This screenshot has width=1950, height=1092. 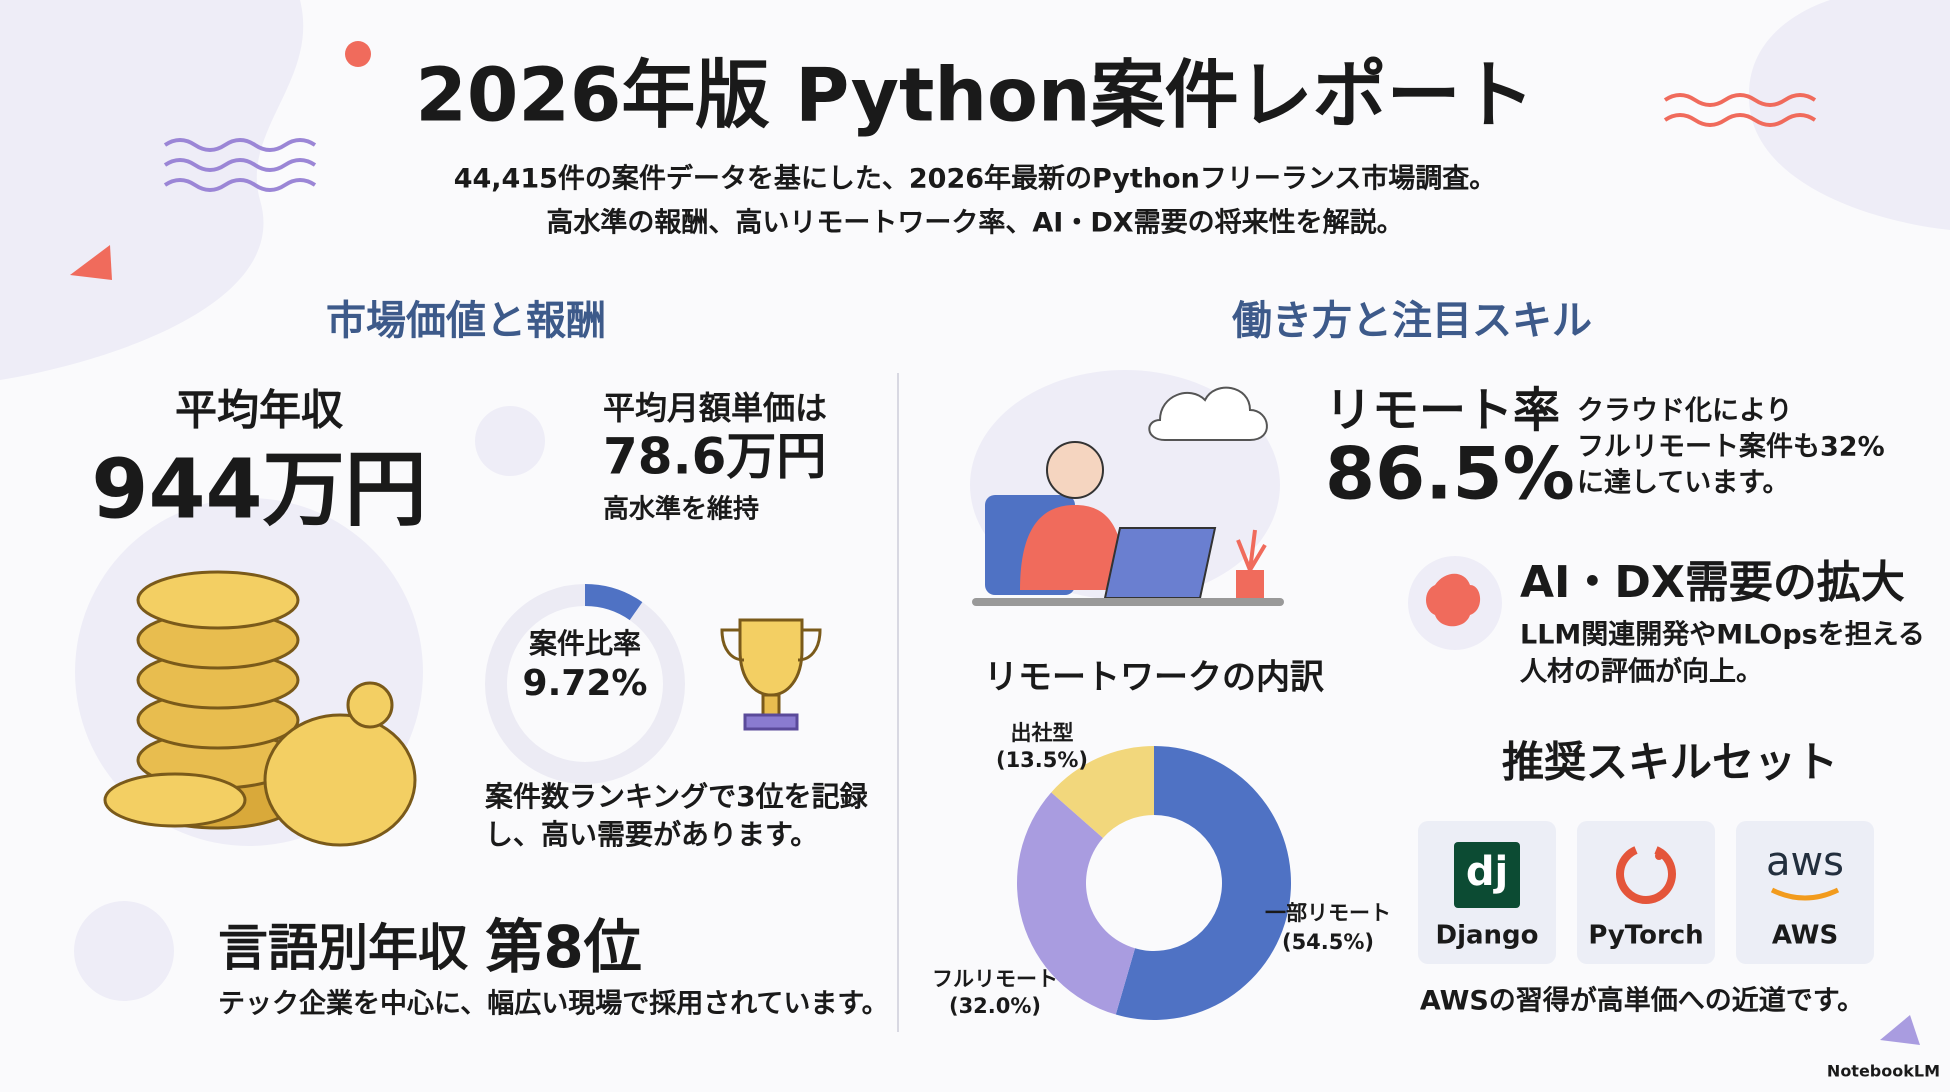 I want to click on skill-name: PyTorch, so click(x=1645, y=936).